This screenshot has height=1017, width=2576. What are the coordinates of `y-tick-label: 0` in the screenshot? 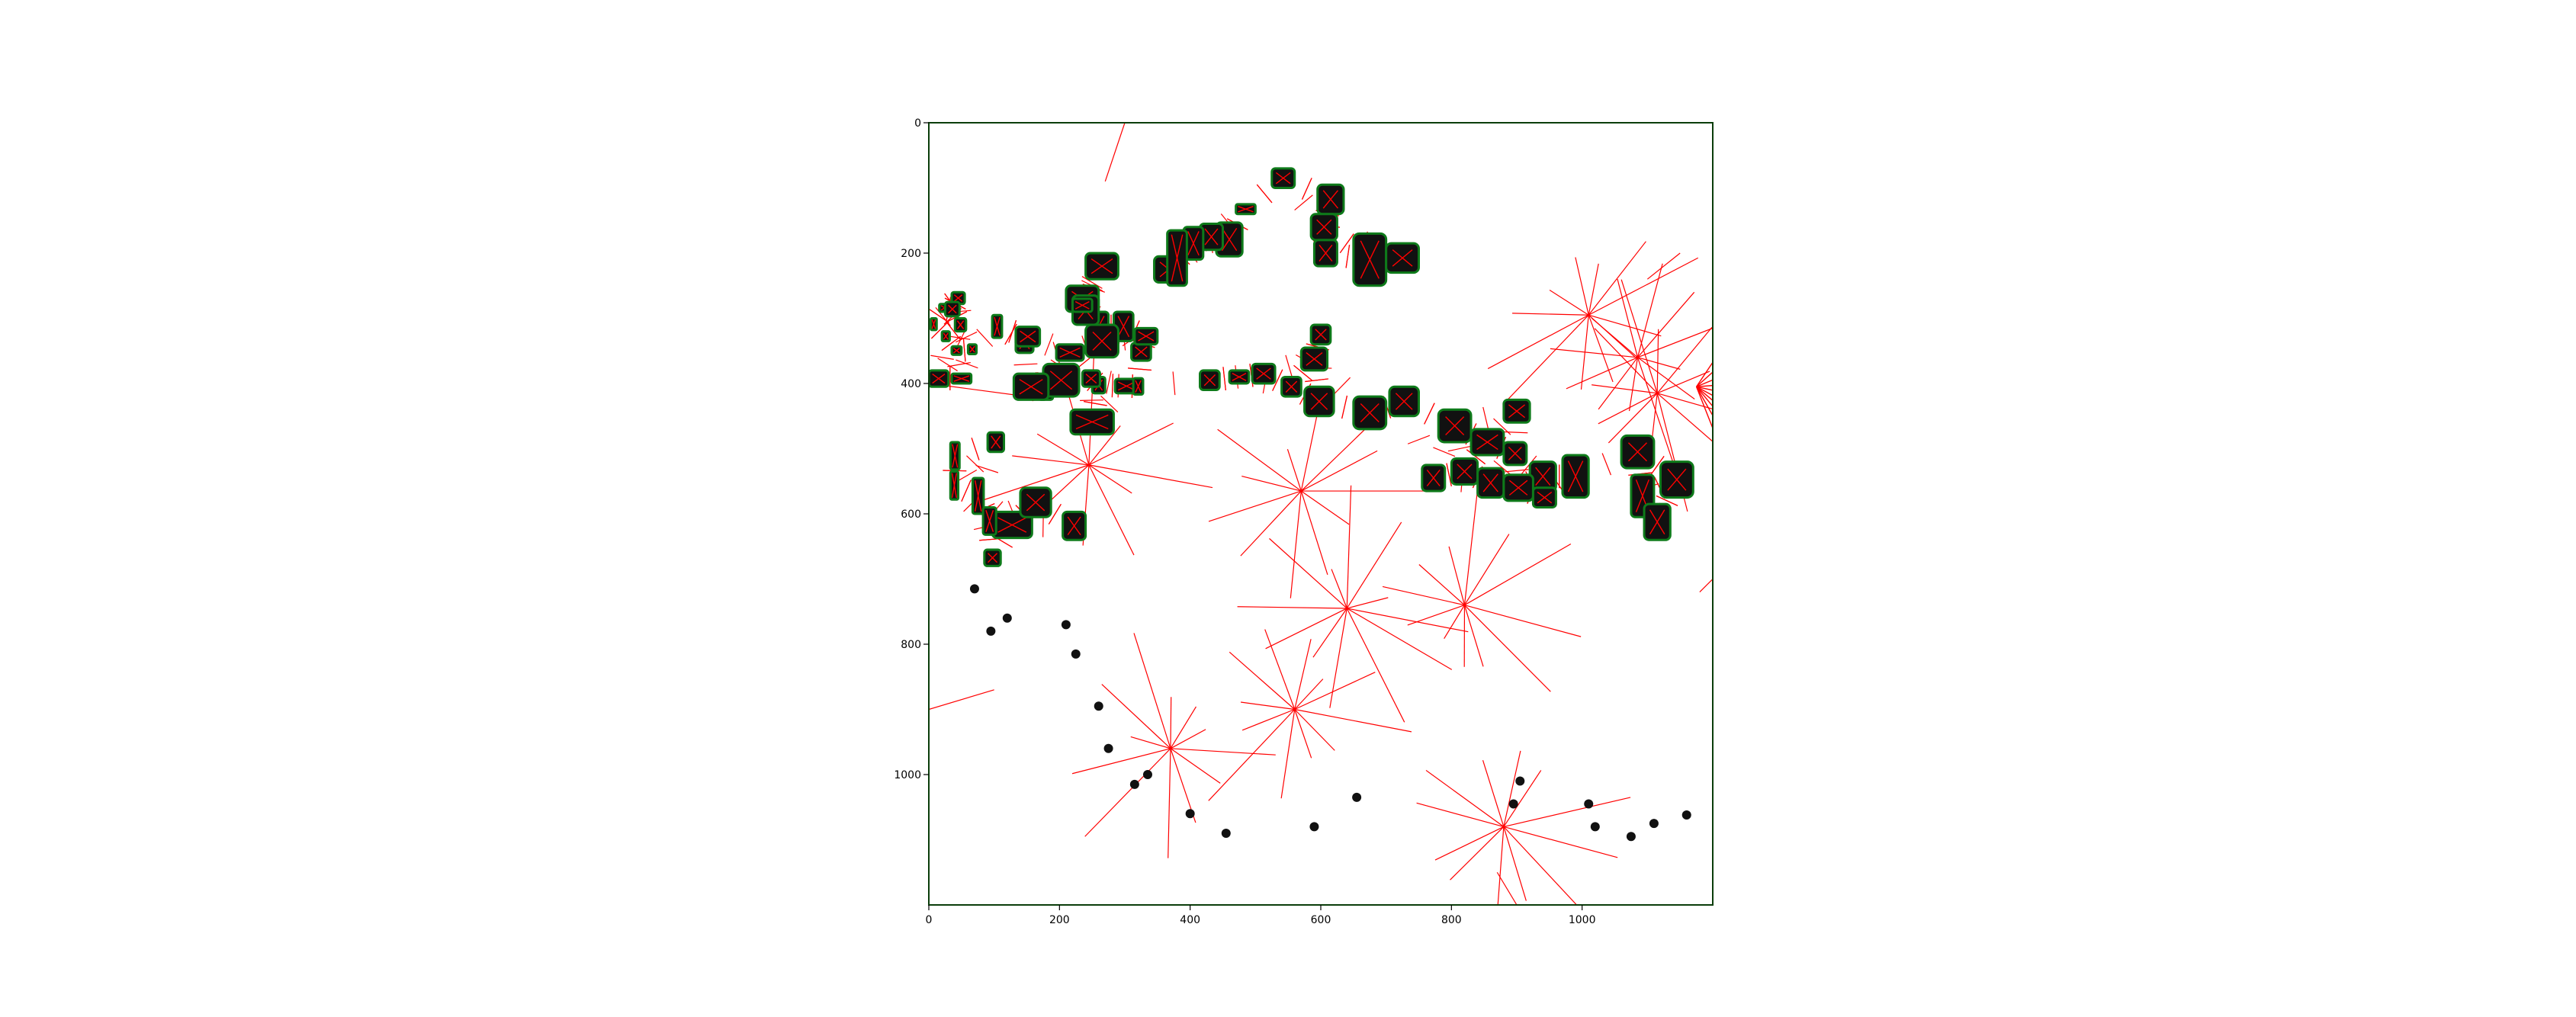 It's located at (918, 123).